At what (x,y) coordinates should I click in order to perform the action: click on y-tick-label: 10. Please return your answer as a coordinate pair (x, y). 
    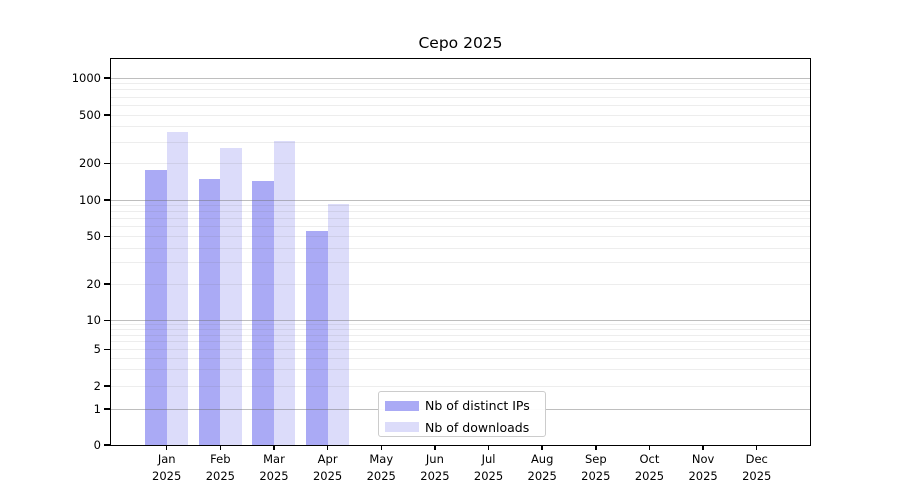
    Looking at the image, I should click on (93, 320).